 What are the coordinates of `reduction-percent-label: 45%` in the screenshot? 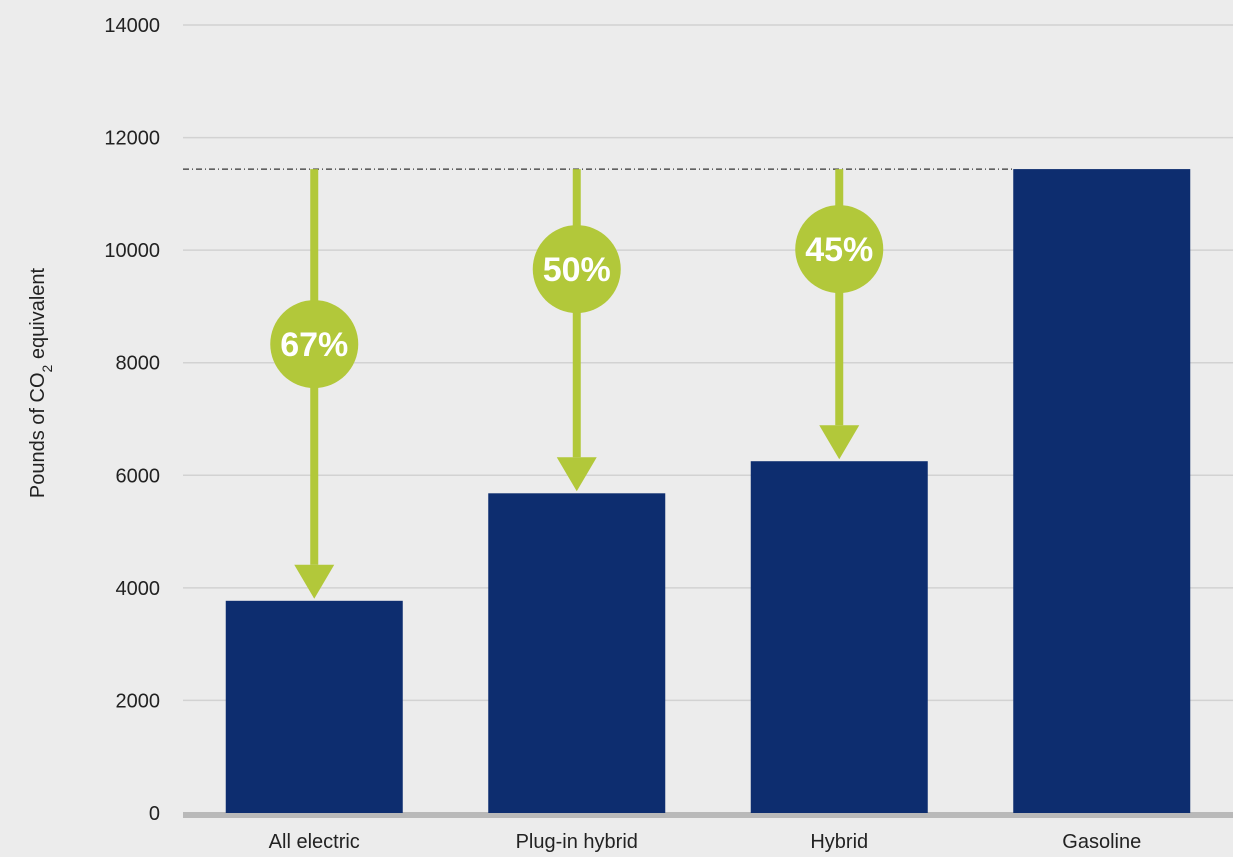 It's located at (839, 250).